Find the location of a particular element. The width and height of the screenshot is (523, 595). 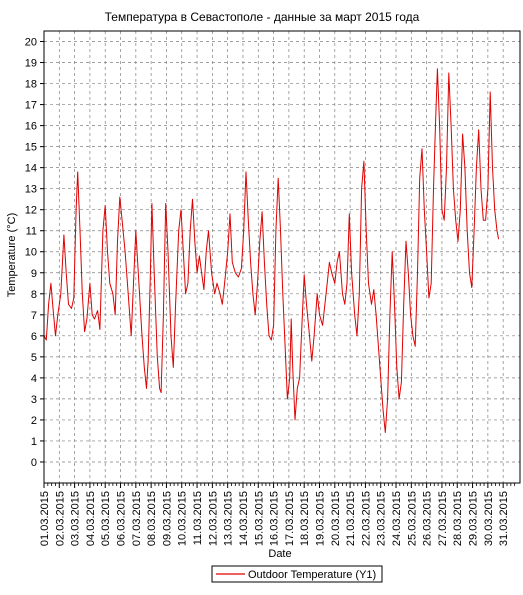

y-tick-label: 14 is located at coordinates (31, 169).